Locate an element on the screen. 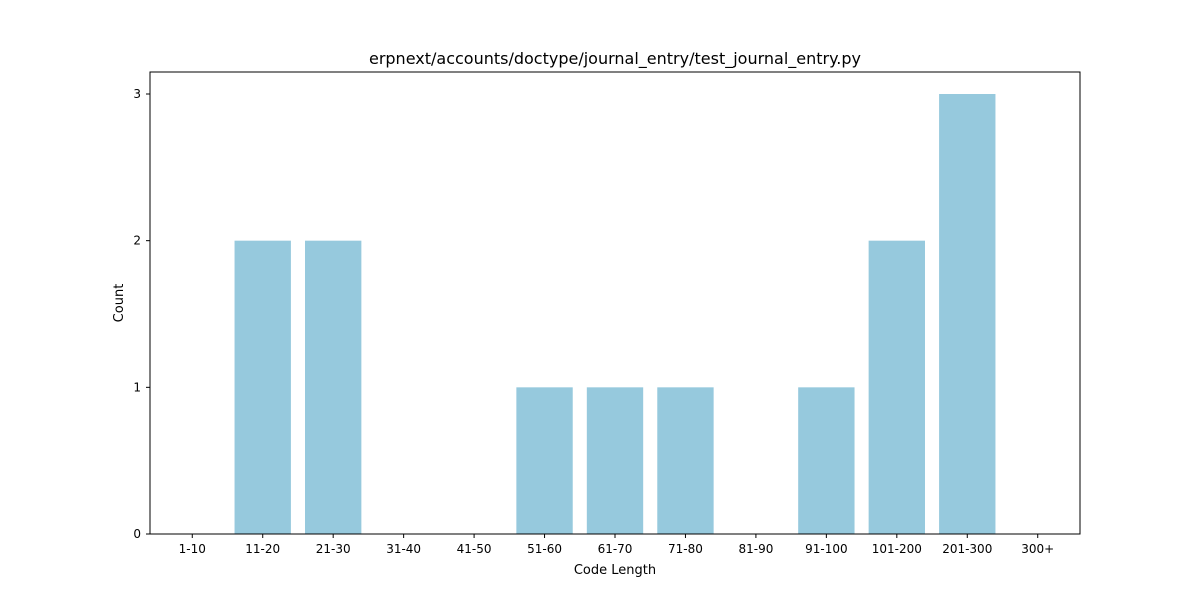  x-tick-label: 201-300 is located at coordinates (967, 549).